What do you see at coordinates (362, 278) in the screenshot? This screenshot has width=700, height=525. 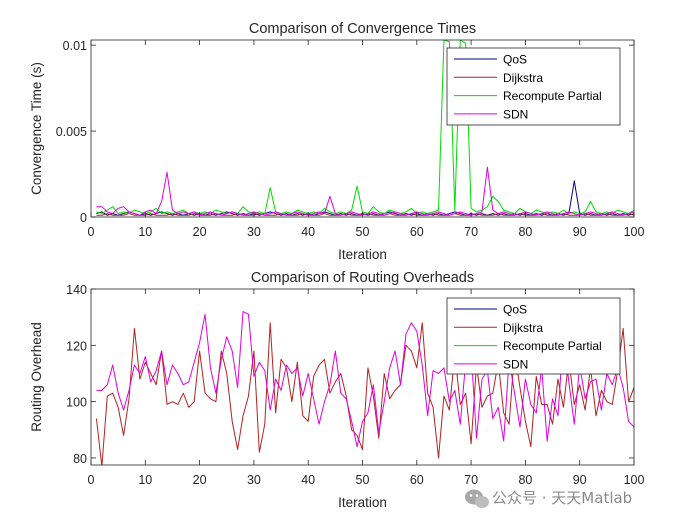 I see `chart-title: Comparison of Routing Overheads` at bounding box center [362, 278].